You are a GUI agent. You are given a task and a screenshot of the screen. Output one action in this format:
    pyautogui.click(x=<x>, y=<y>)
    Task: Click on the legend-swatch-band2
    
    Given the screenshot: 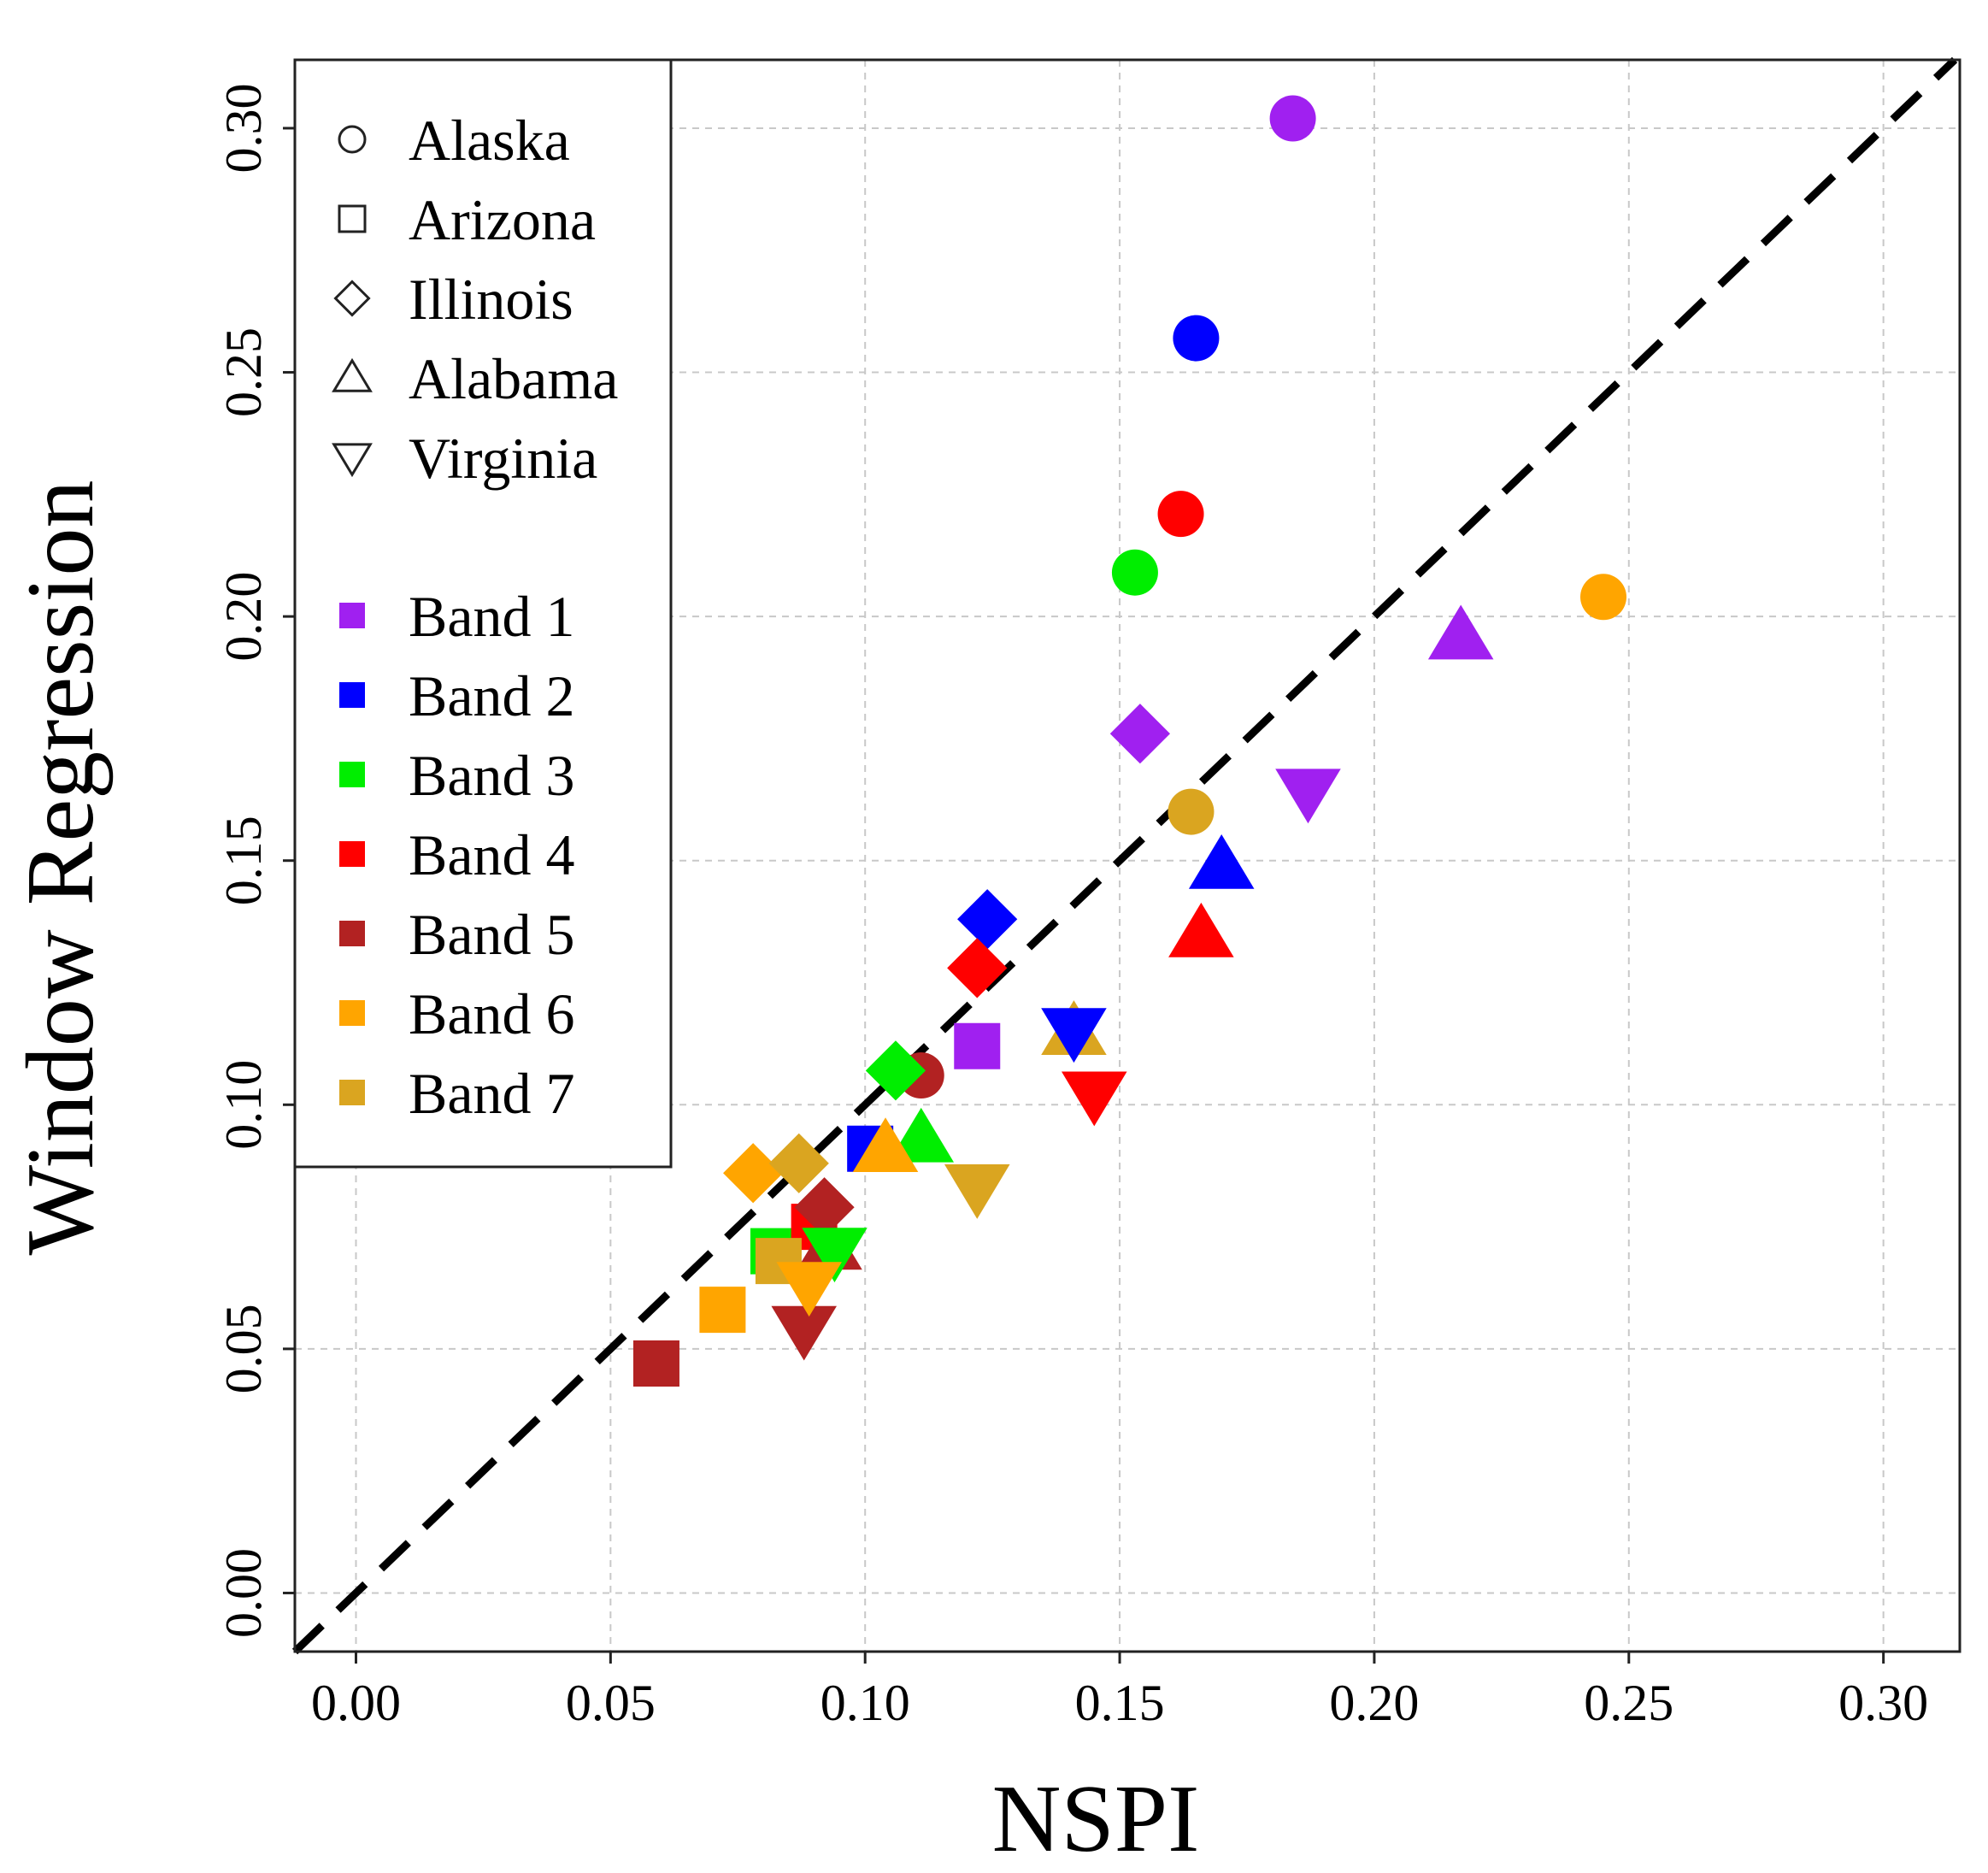 What is the action you would take?
    pyautogui.click(x=352, y=695)
    